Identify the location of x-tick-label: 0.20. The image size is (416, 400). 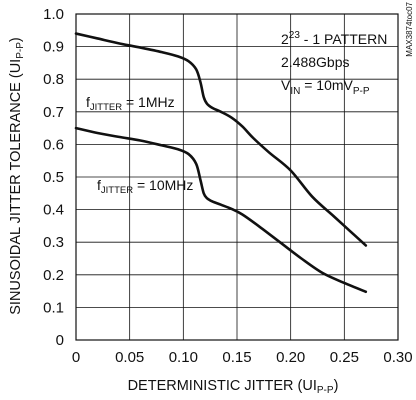
(290, 357).